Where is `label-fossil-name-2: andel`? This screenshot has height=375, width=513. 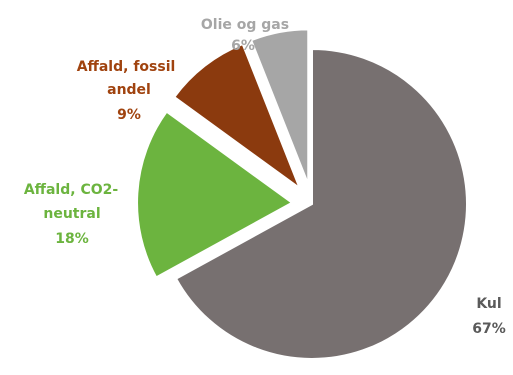 label-fossil-name-2: andel is located at coordinates (129, 90).